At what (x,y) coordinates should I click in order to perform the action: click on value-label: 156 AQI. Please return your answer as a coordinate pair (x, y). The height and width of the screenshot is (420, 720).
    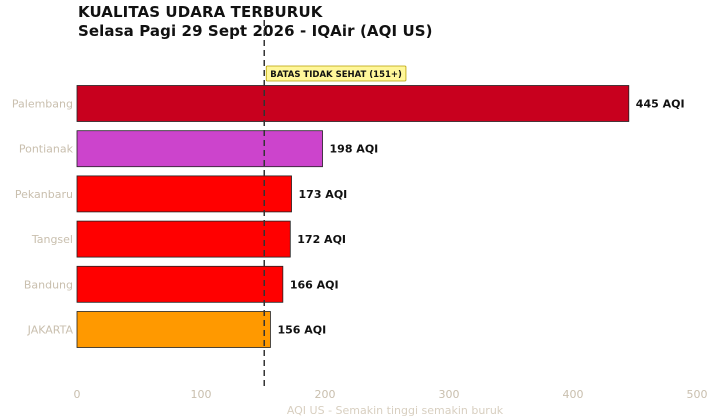
    Looking at the image, I should click on (301, 330).